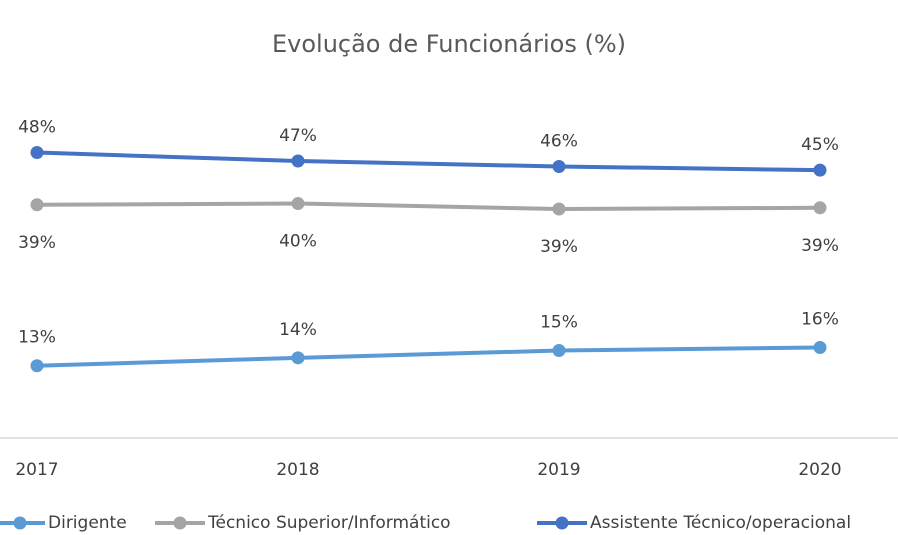  What do you see at coordinates (820, 145) in the screenshot?
I see `data-label: 45%` at bounding box center [820, 145].